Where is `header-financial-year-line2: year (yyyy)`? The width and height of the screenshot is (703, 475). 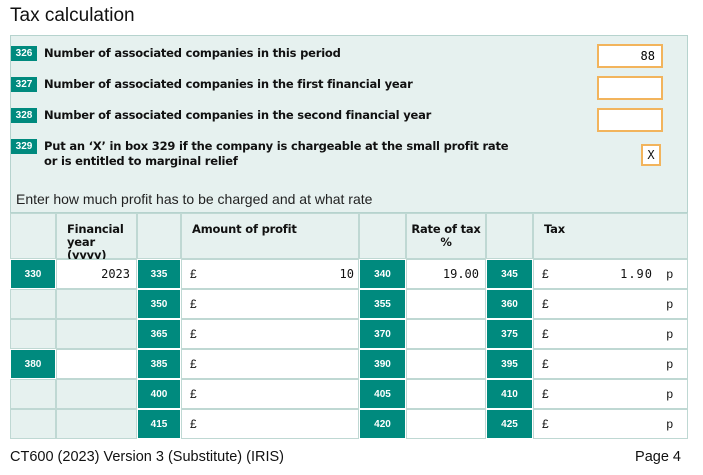
header-financial-year-line2: year (yyyy) is located at coordinates (87, 248).